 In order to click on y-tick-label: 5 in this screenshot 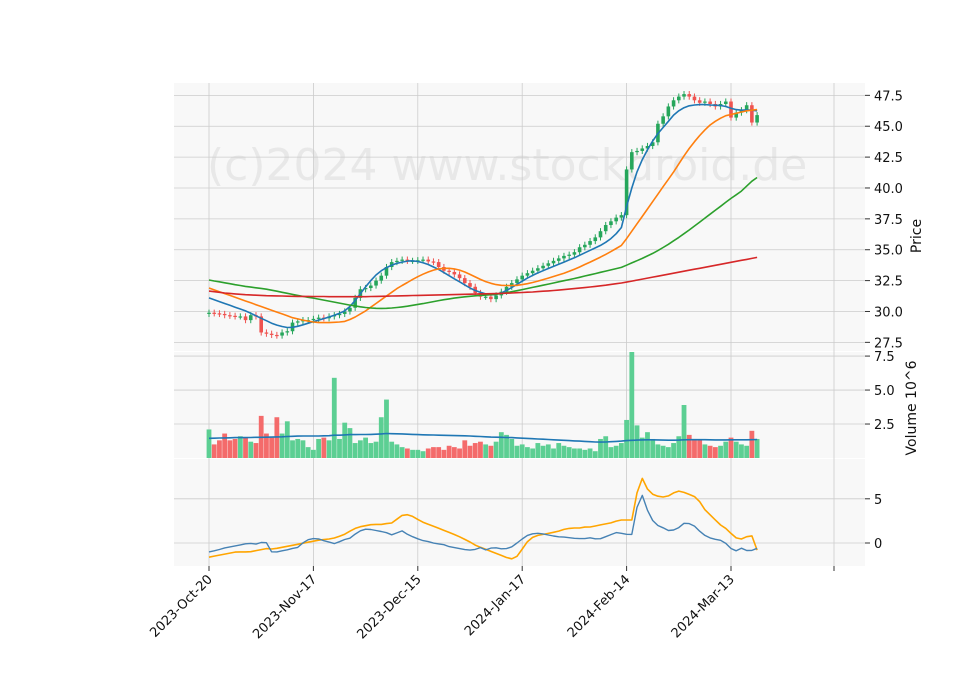, I will do `click(878, 500)`.